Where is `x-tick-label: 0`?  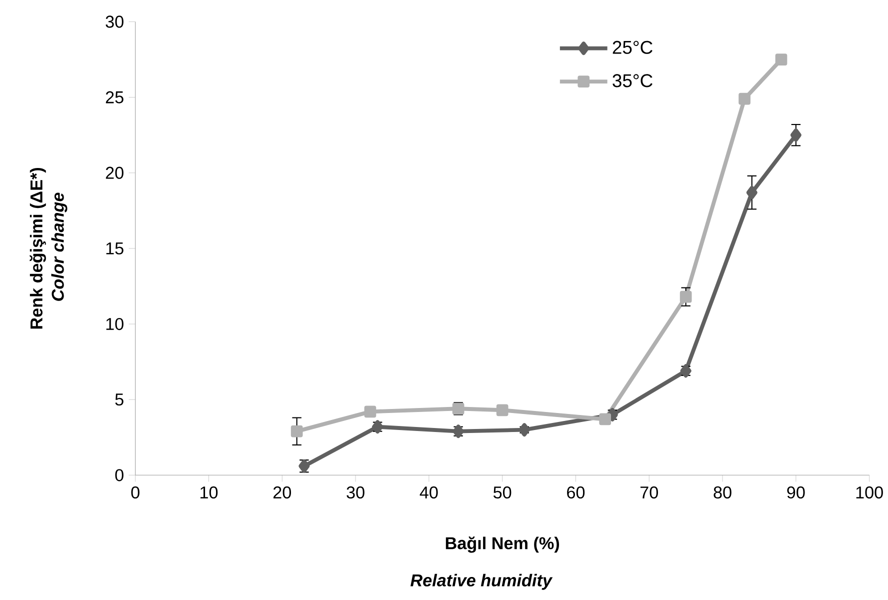
x-tick-label: 0 is located at coordinates (135, 492).